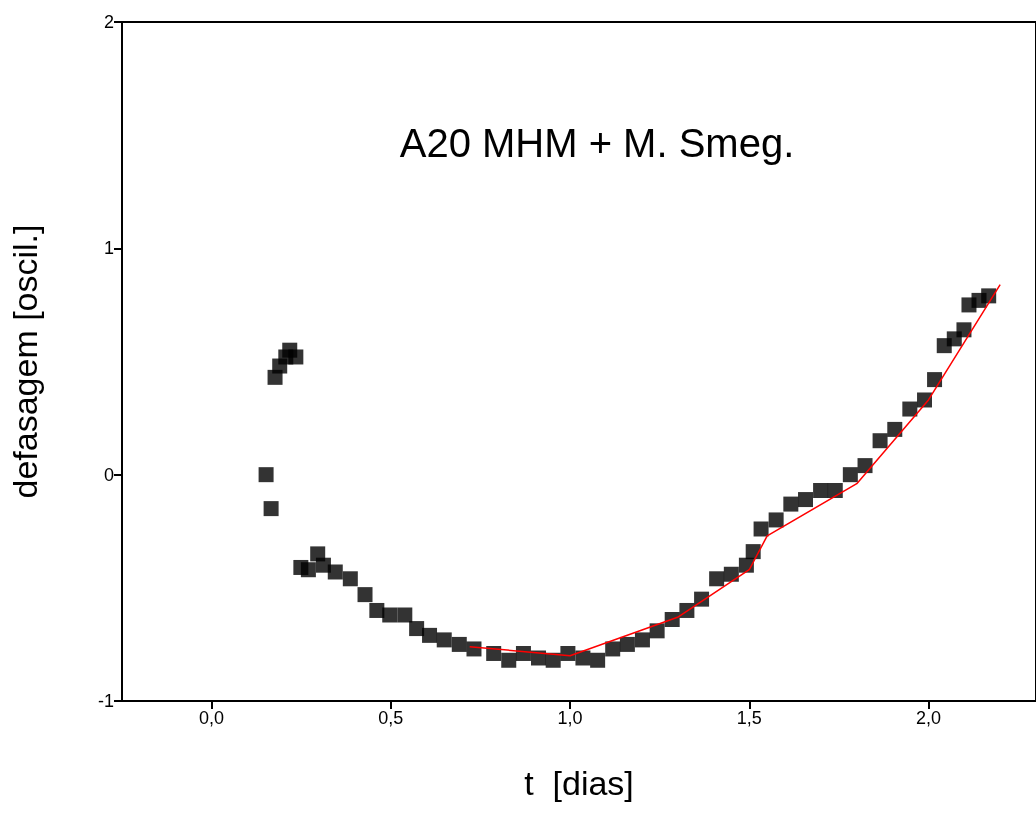 Image resolution: width=1036 pixels, height=828 pixels. I want to click on x-tick-label: 2,0, so click(928, 718).